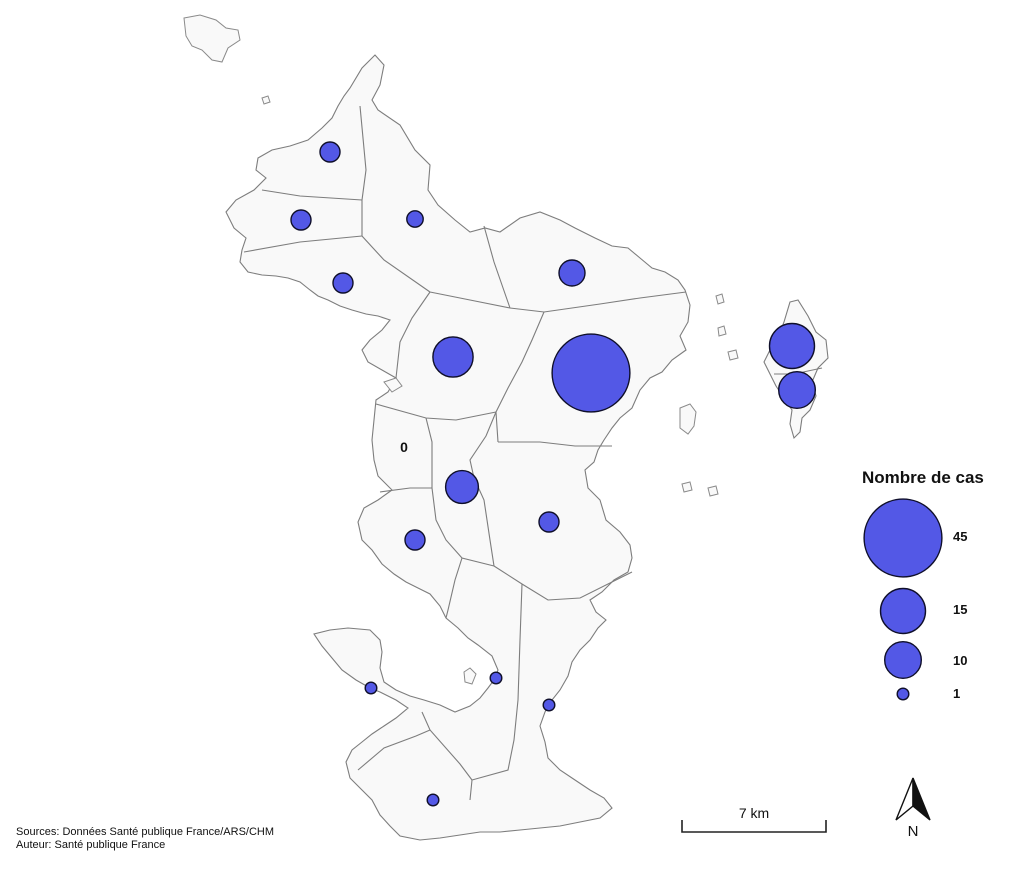 The width and height of the screenshot is (1024, 887). Describe the element at coordinates (960, 660) in the screenshot. I see `legend-label-10: 10` at that location.